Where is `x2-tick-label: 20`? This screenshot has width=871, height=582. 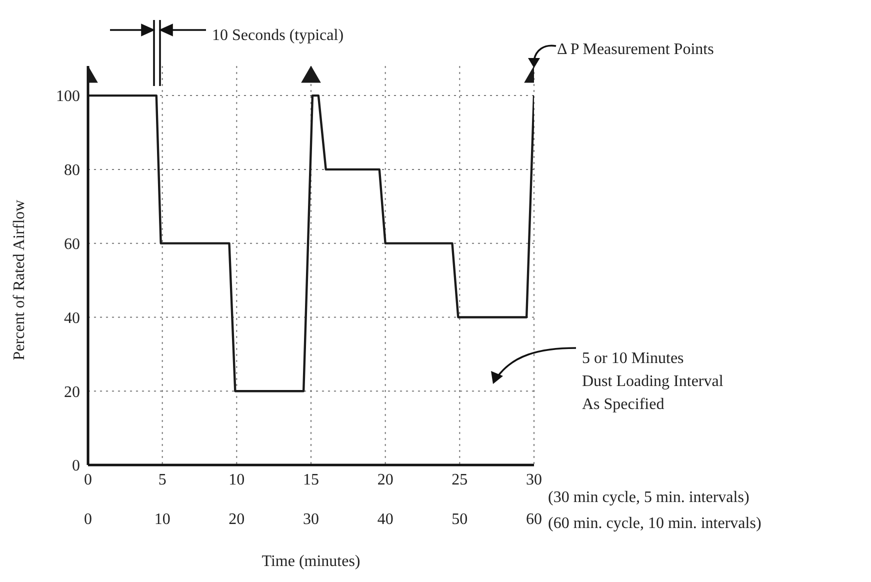
x2-tick-label: 20 is located at coordinates (236, 519).